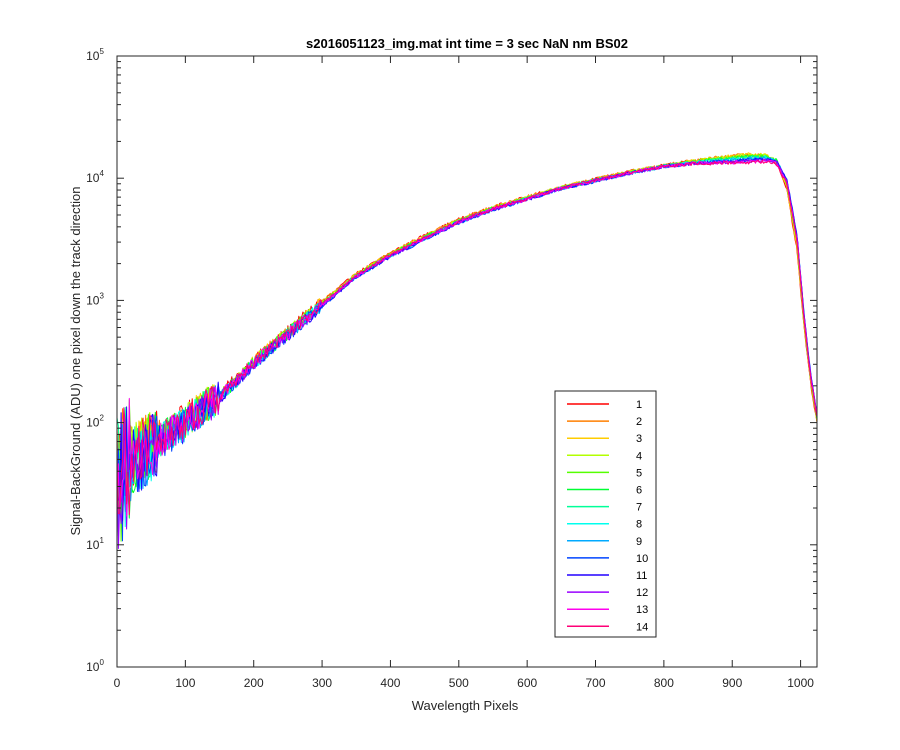  Describe the element at coordinates (322, 683) in the screenshot. I see `x-tick-label: 300` at that location.